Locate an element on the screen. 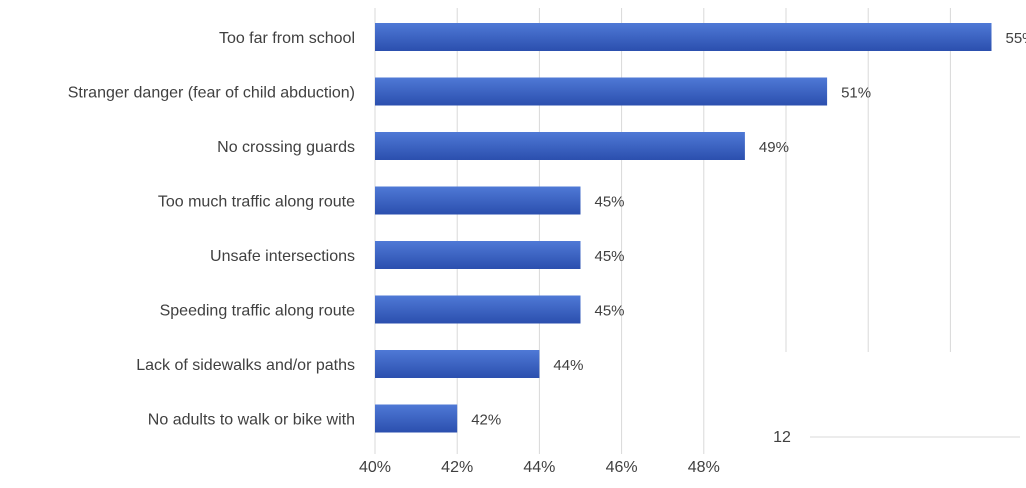  category-label: Too far from school is located at coordinates (287, 38).